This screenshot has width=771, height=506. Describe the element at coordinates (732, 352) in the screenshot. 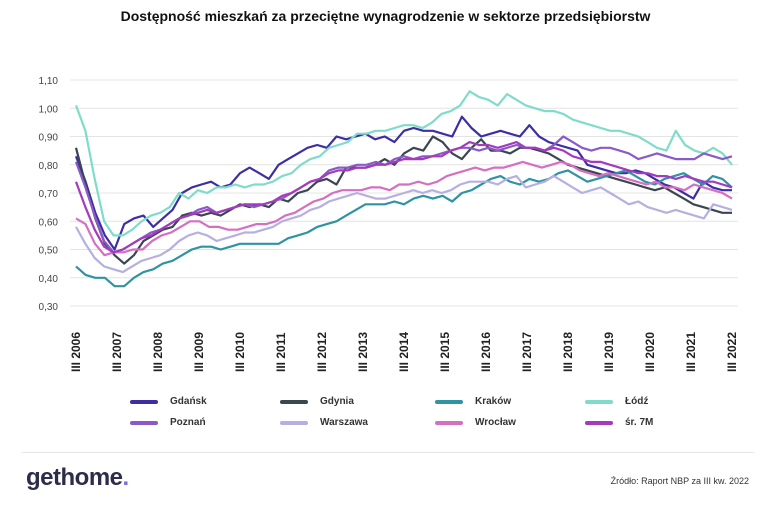

I see `x-tick-label: III 2022` at that location.